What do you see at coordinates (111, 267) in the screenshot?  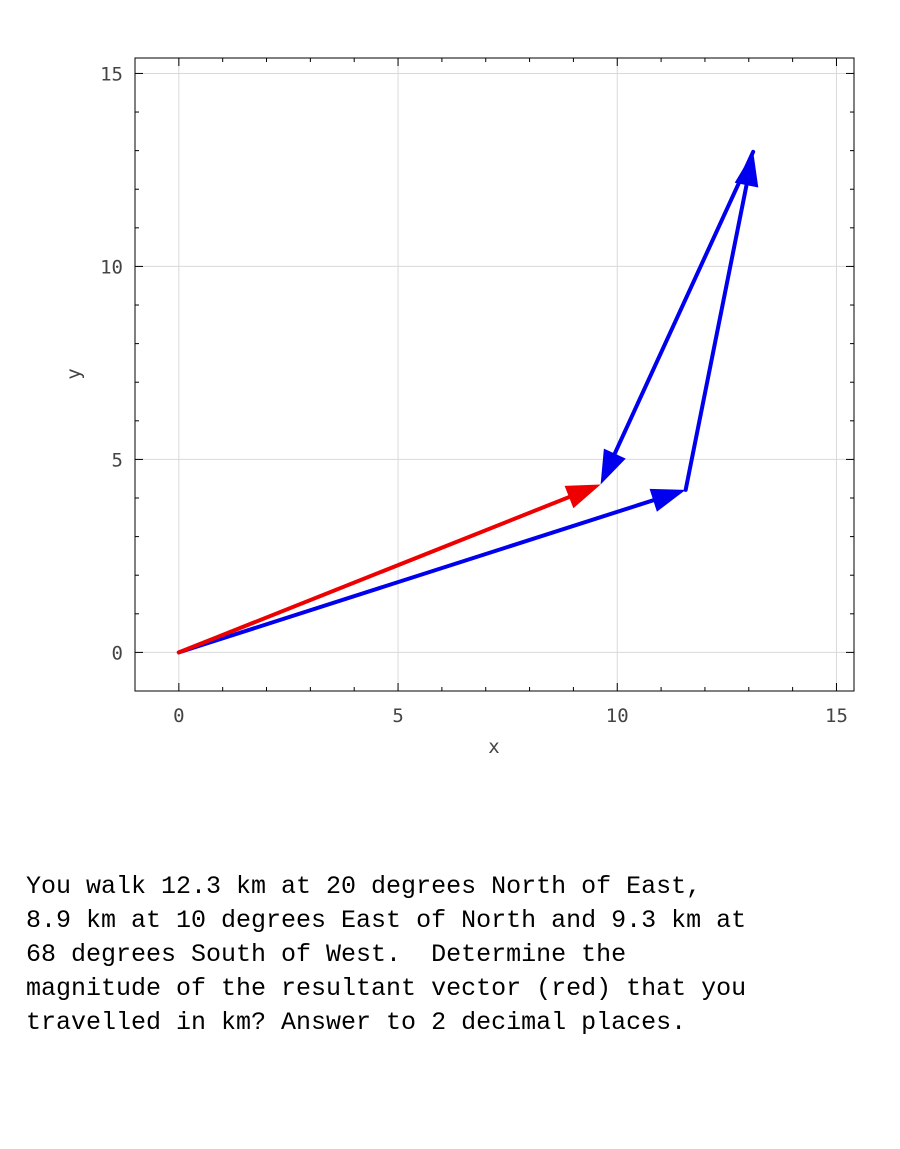 I see `y-tick-label: 10` at bounding box center [111, 267].